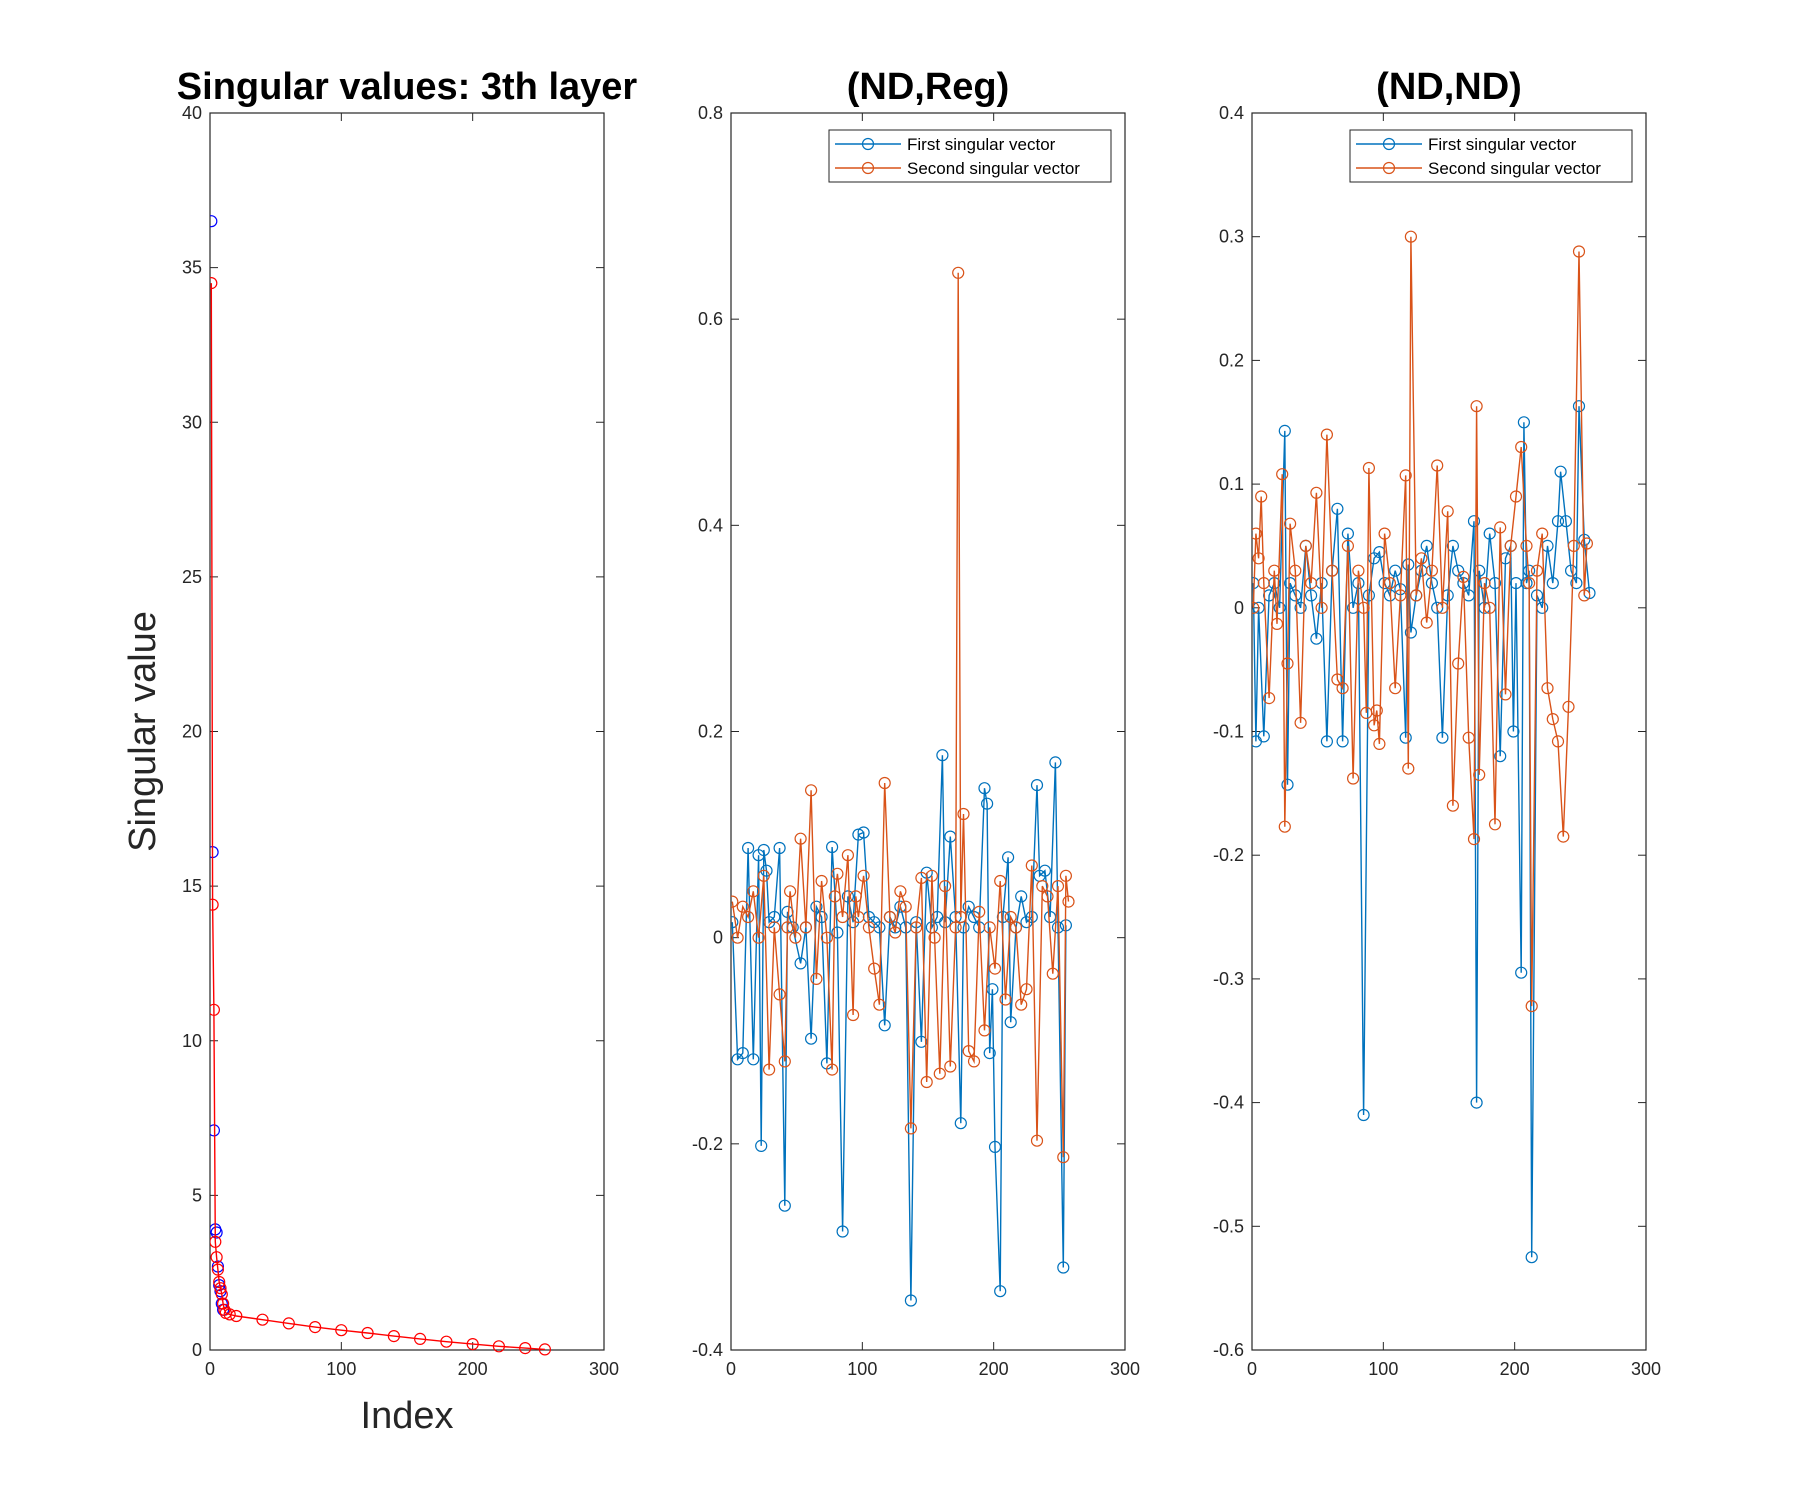 This screenshot has width=1800, height=1500. Describe the element at coordinates (1228, 1350) in the screenshot. I see `y-tick-label: -0.6` at that location.